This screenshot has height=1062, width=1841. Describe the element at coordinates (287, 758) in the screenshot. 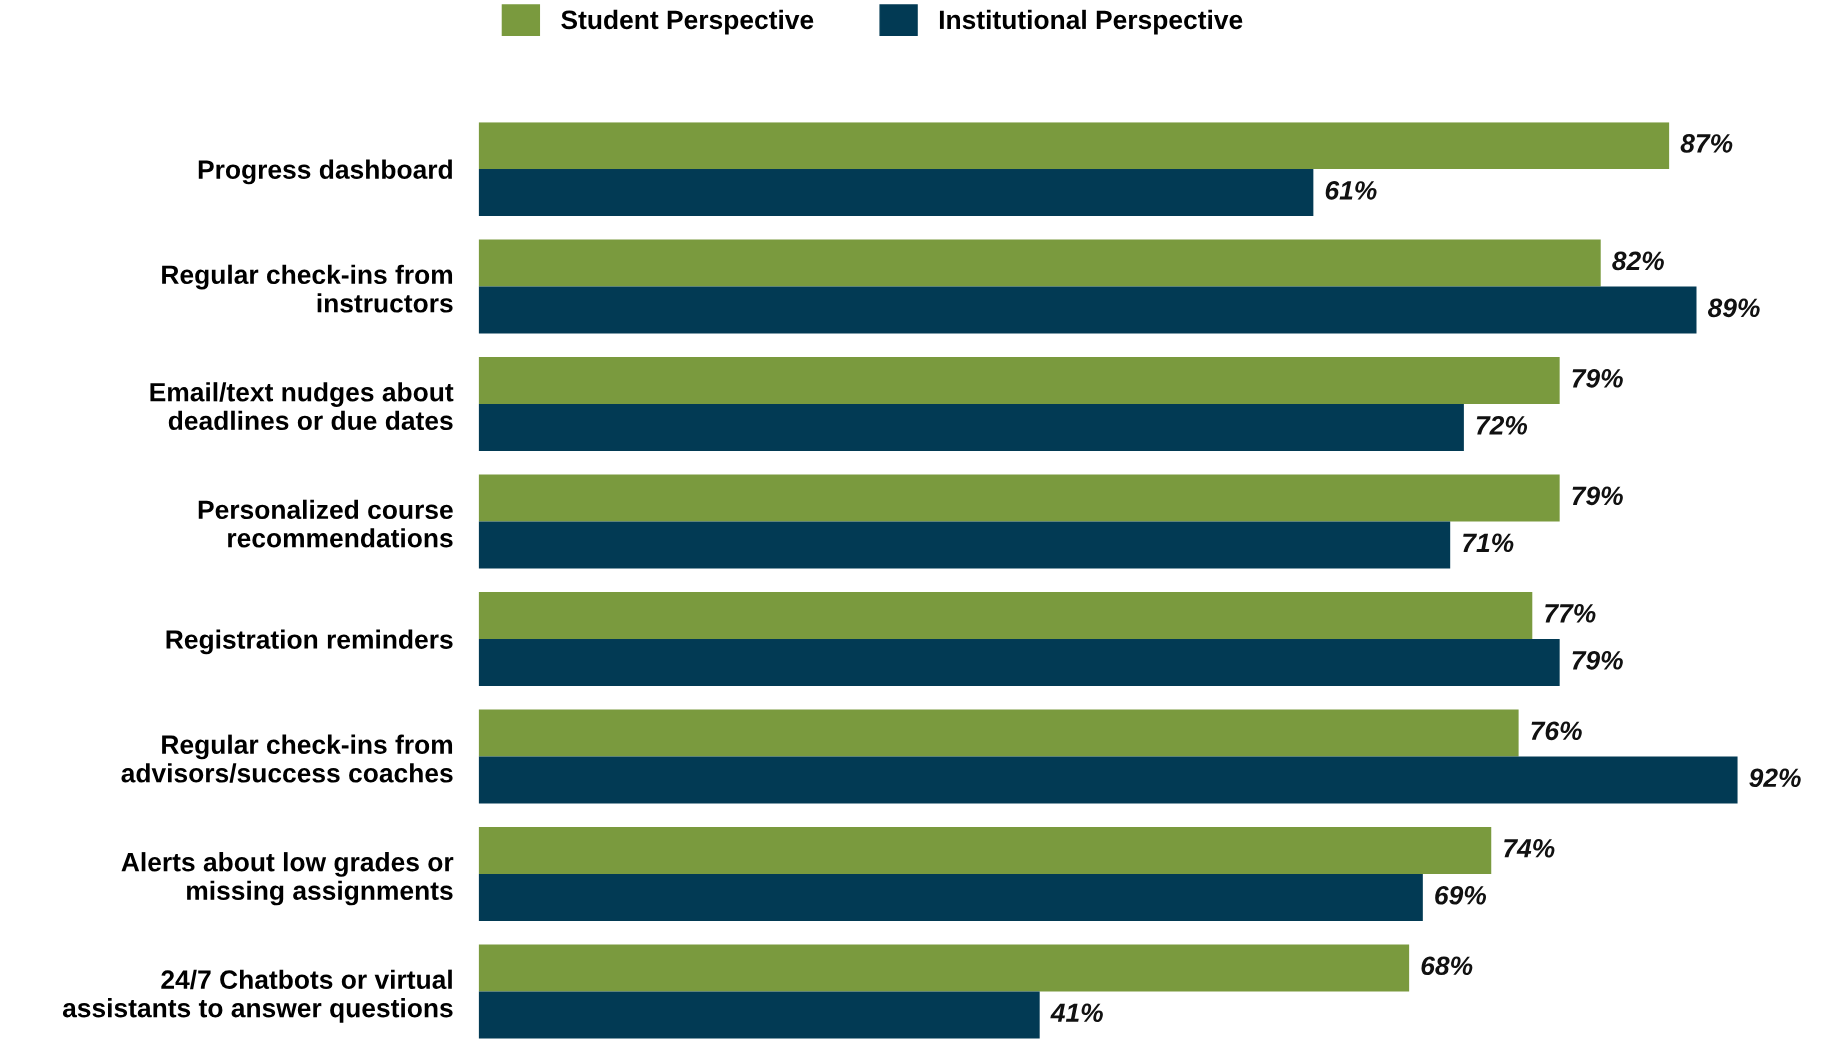

I see `y-tick-label: Regular check-ins from advisors/success coaches` at that location.